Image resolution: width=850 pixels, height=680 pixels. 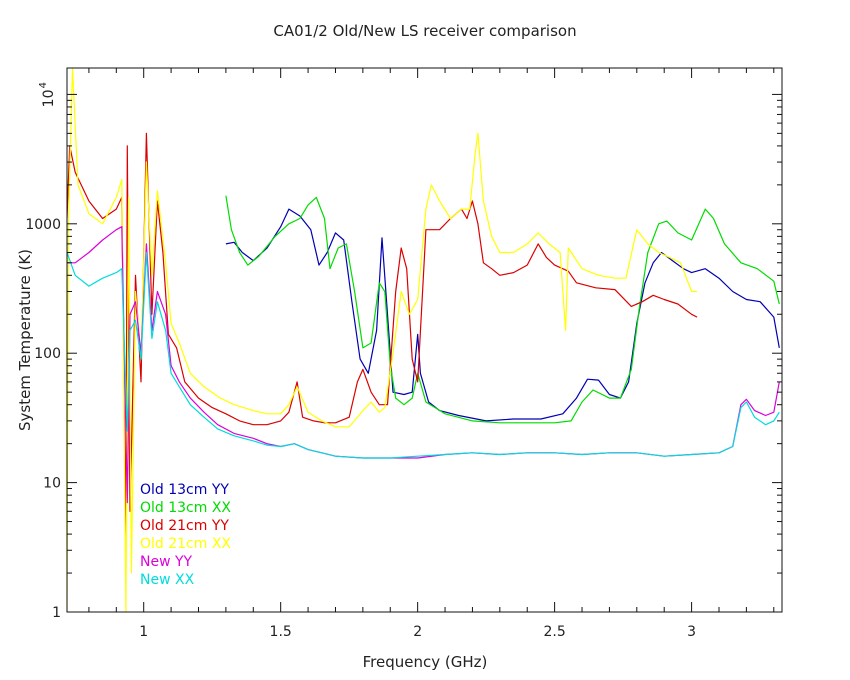 I want to click on y-tick-label: 10, so click(x=52, y=484).